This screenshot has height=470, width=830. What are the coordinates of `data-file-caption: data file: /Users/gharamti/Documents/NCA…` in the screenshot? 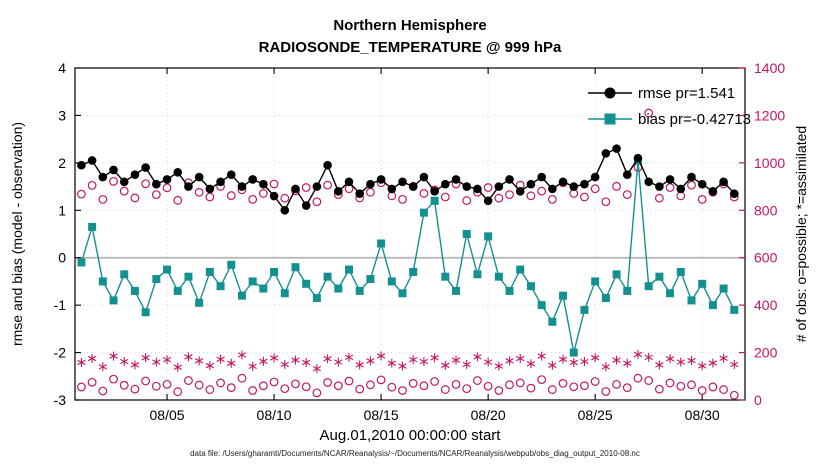 It's located at (415, 453).